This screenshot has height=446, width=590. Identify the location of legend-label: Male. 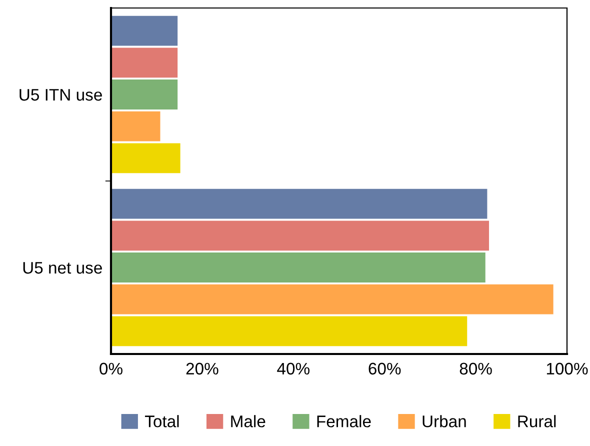
(248, 421).